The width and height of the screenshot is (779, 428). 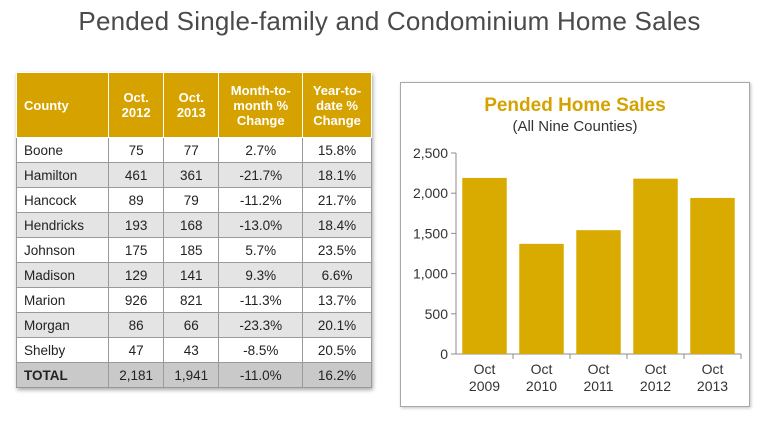 What do you see at coordinates (430, 233) in the screenshot?
I see `y-tick-label: 1,500` at bounding box center [430, 233].